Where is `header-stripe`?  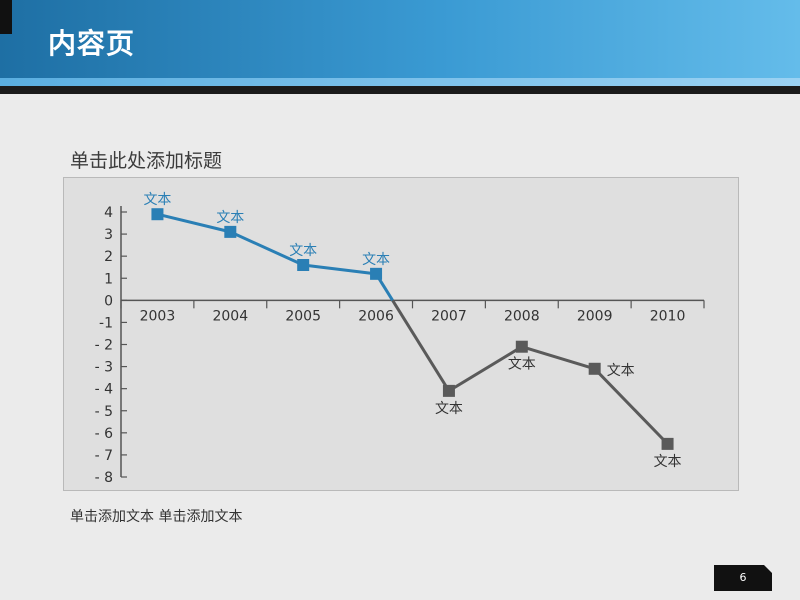
header-stripe is located at coordinates (400, 82).